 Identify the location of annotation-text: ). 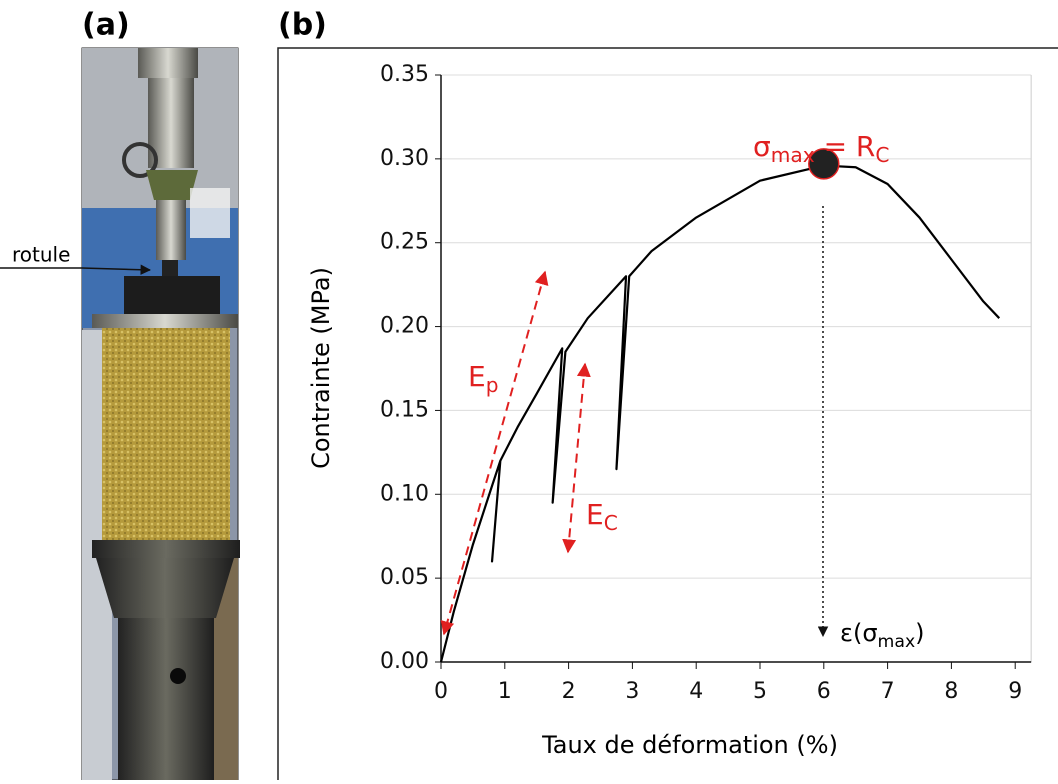
(919, 633).